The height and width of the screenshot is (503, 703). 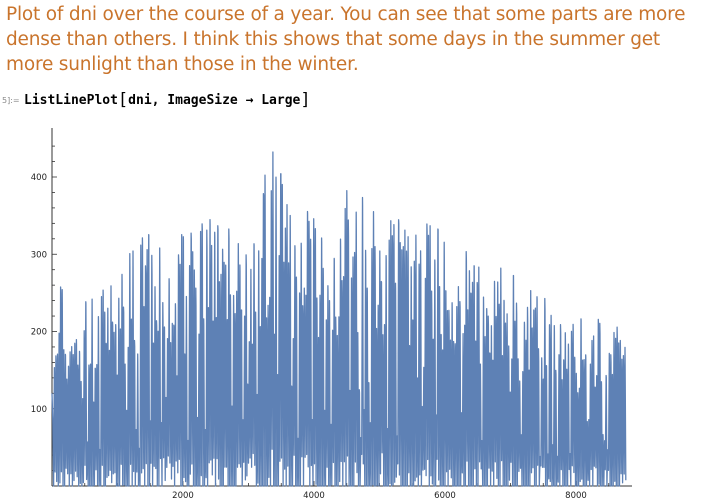 I want to click on option-value: Large, so click(x=281, y=100).